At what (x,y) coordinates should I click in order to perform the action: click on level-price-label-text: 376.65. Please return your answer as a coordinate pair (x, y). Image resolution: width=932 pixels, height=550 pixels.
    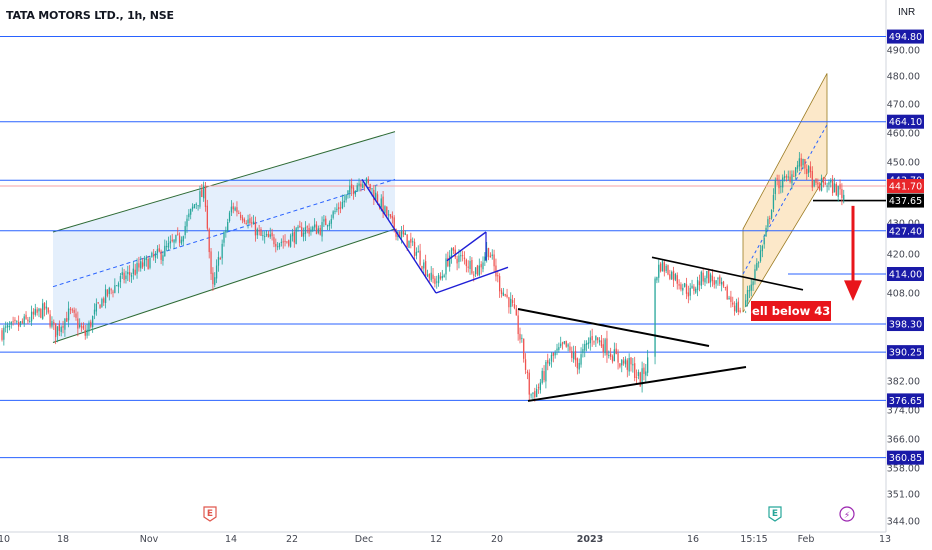
    Looking at the image, I should click on (905, 401).